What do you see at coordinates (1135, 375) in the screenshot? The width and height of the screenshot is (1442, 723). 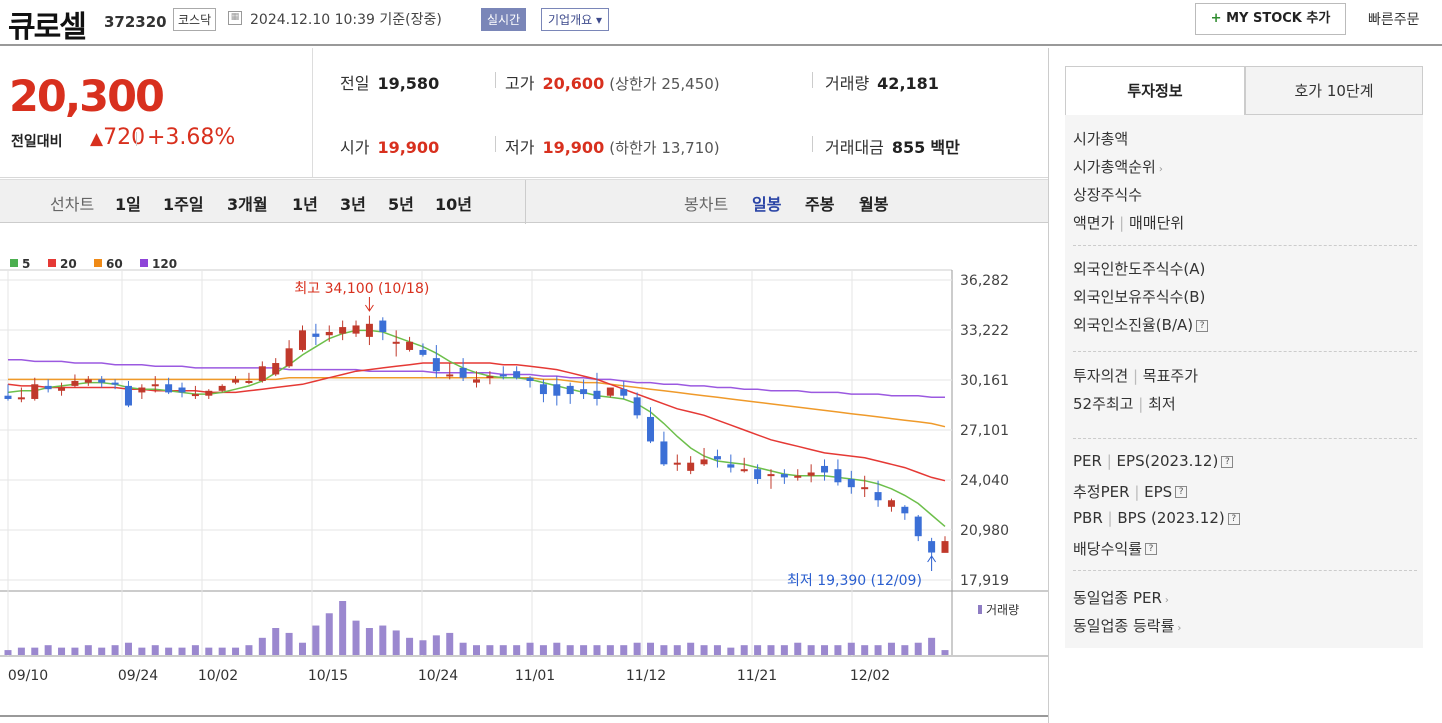 I see `info-row-label: 투자의견 | 목표주가` at bounding box center [1135, 375].